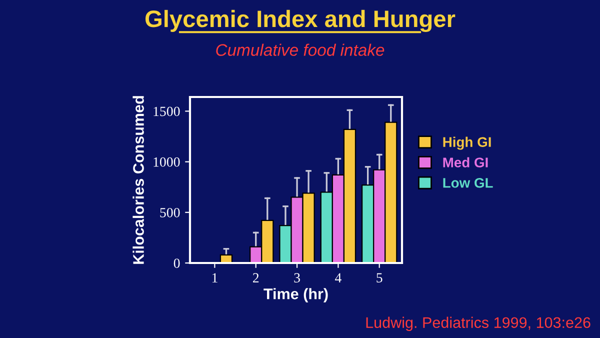 The image size is (600, 338). I want to click on legend-label: Med GI, so click(465, 162).